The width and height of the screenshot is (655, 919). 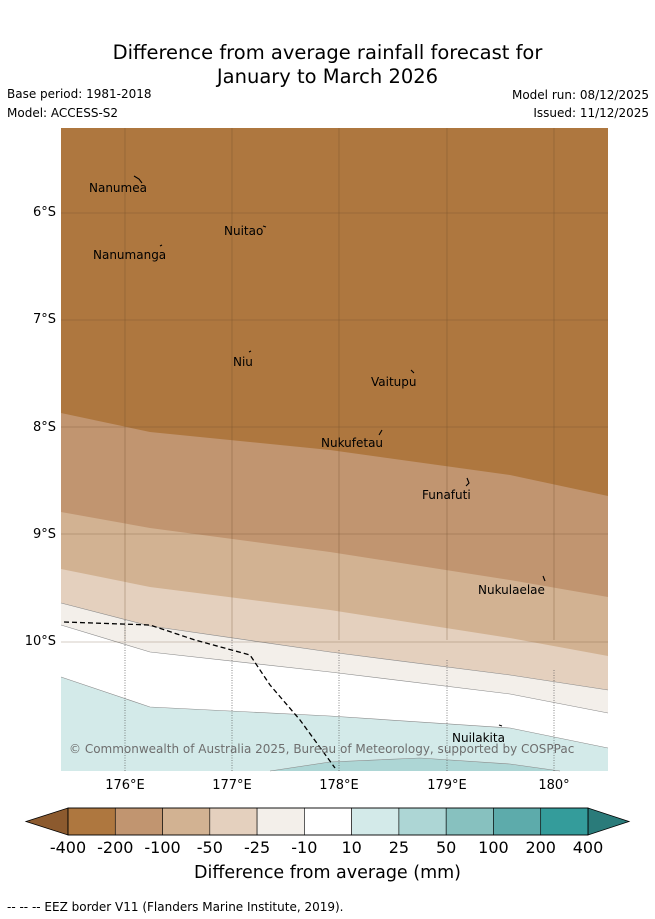 I want to click on eez-border, so click(x=199, y=695).